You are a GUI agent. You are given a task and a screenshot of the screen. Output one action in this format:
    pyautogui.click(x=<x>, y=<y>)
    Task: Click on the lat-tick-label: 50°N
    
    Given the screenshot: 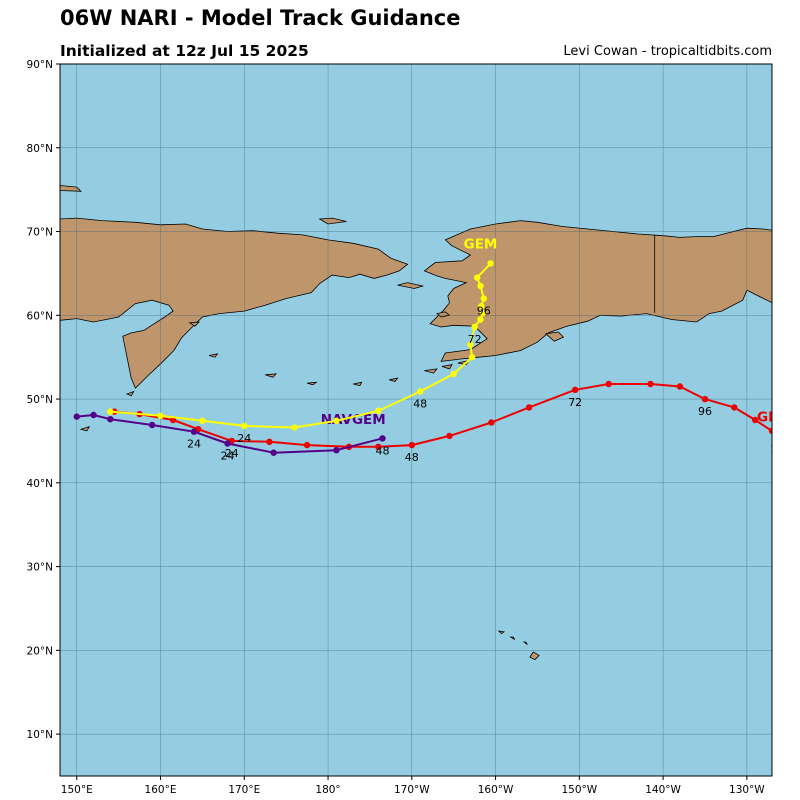 What is the action you would take?
    pyautogui.click(x=40, y=400)
    